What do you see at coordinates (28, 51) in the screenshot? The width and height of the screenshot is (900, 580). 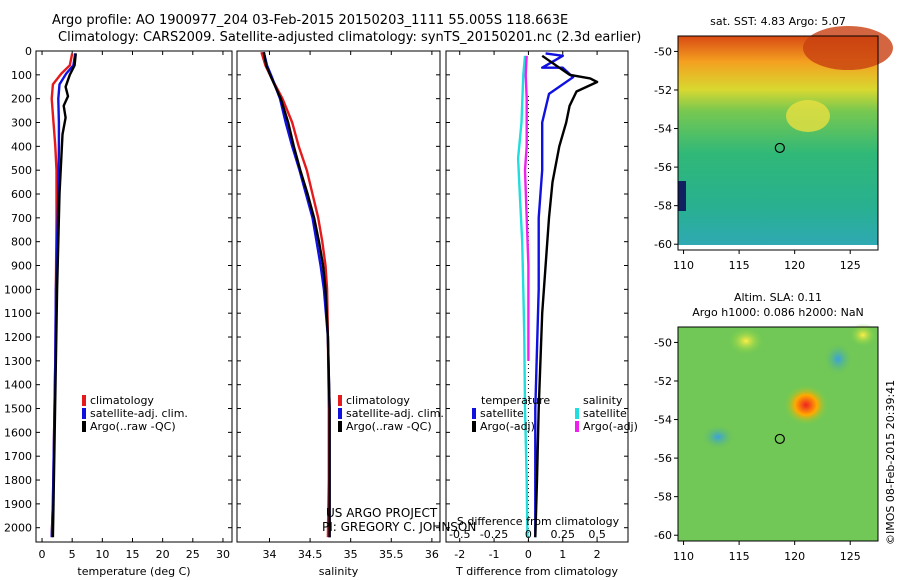 I see `depth-tick-label: 0` at bounding box center [28, 51].